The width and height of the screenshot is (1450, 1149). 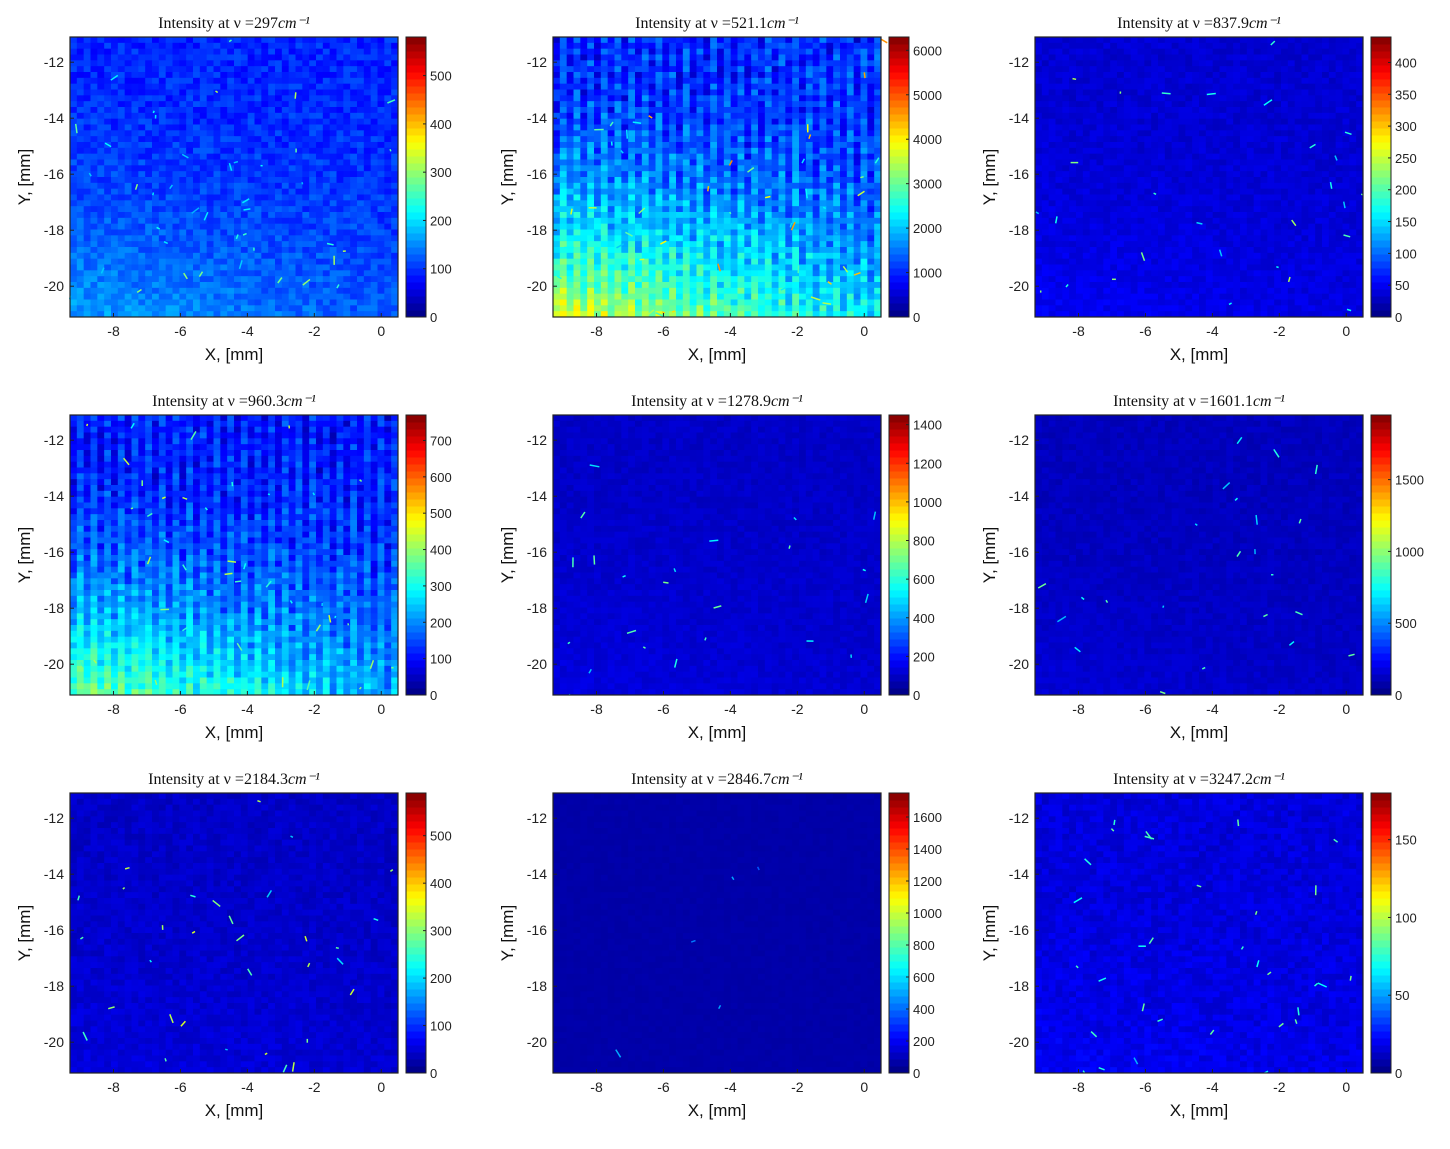 What do you see at coordinates (989, 555) in the screenshot?
I see `y-axis-label: Y, [mm]` at bounding box center [989, 555].